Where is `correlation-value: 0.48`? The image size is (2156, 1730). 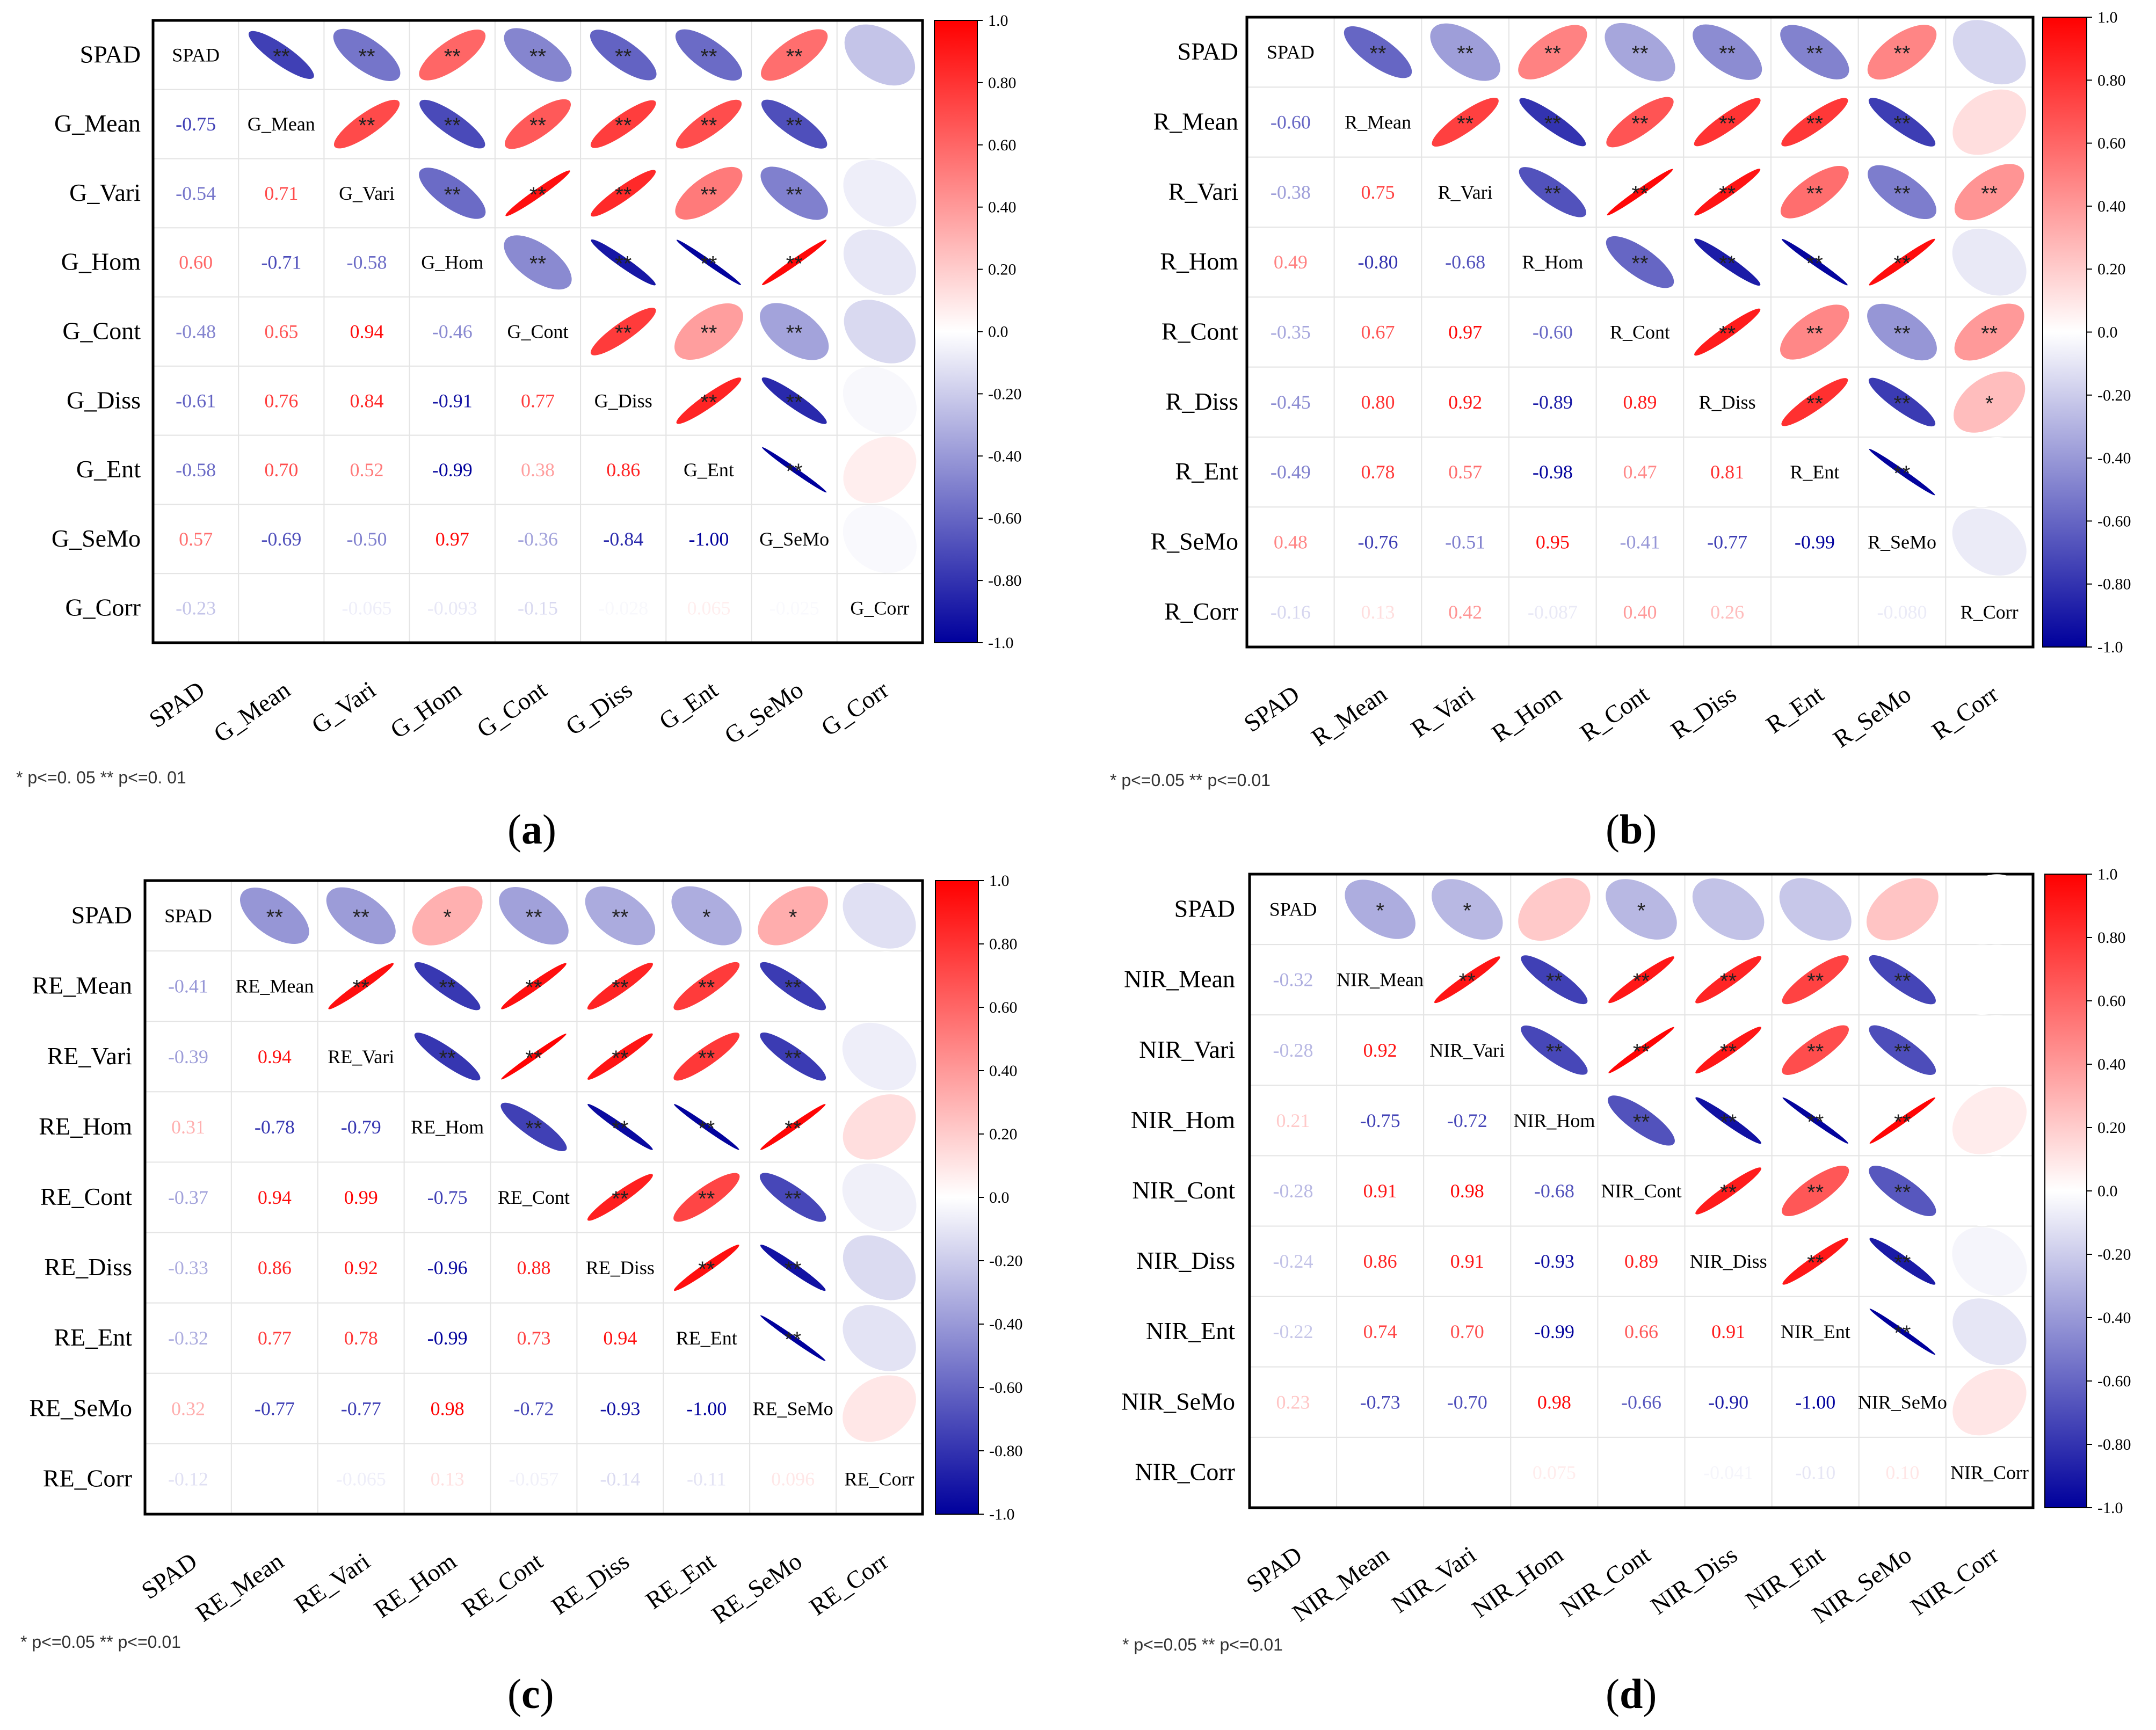
correlation-value: 0.48 is located at coordinates (1291, 542).